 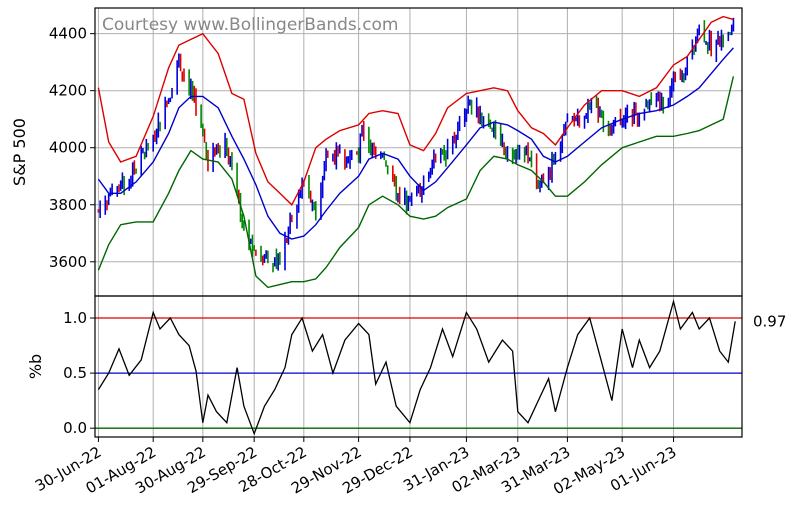 I want to click on y-tick-label: 3800, so click(x=68, y=205).